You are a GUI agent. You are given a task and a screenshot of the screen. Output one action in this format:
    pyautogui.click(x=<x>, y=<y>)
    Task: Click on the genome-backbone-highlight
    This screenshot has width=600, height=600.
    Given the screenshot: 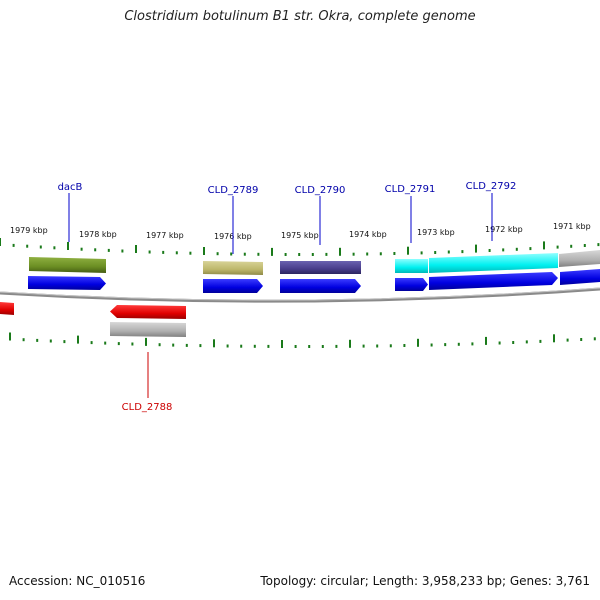 What is the action you would take?
    pyautogui.click(x=300, y=294)
    